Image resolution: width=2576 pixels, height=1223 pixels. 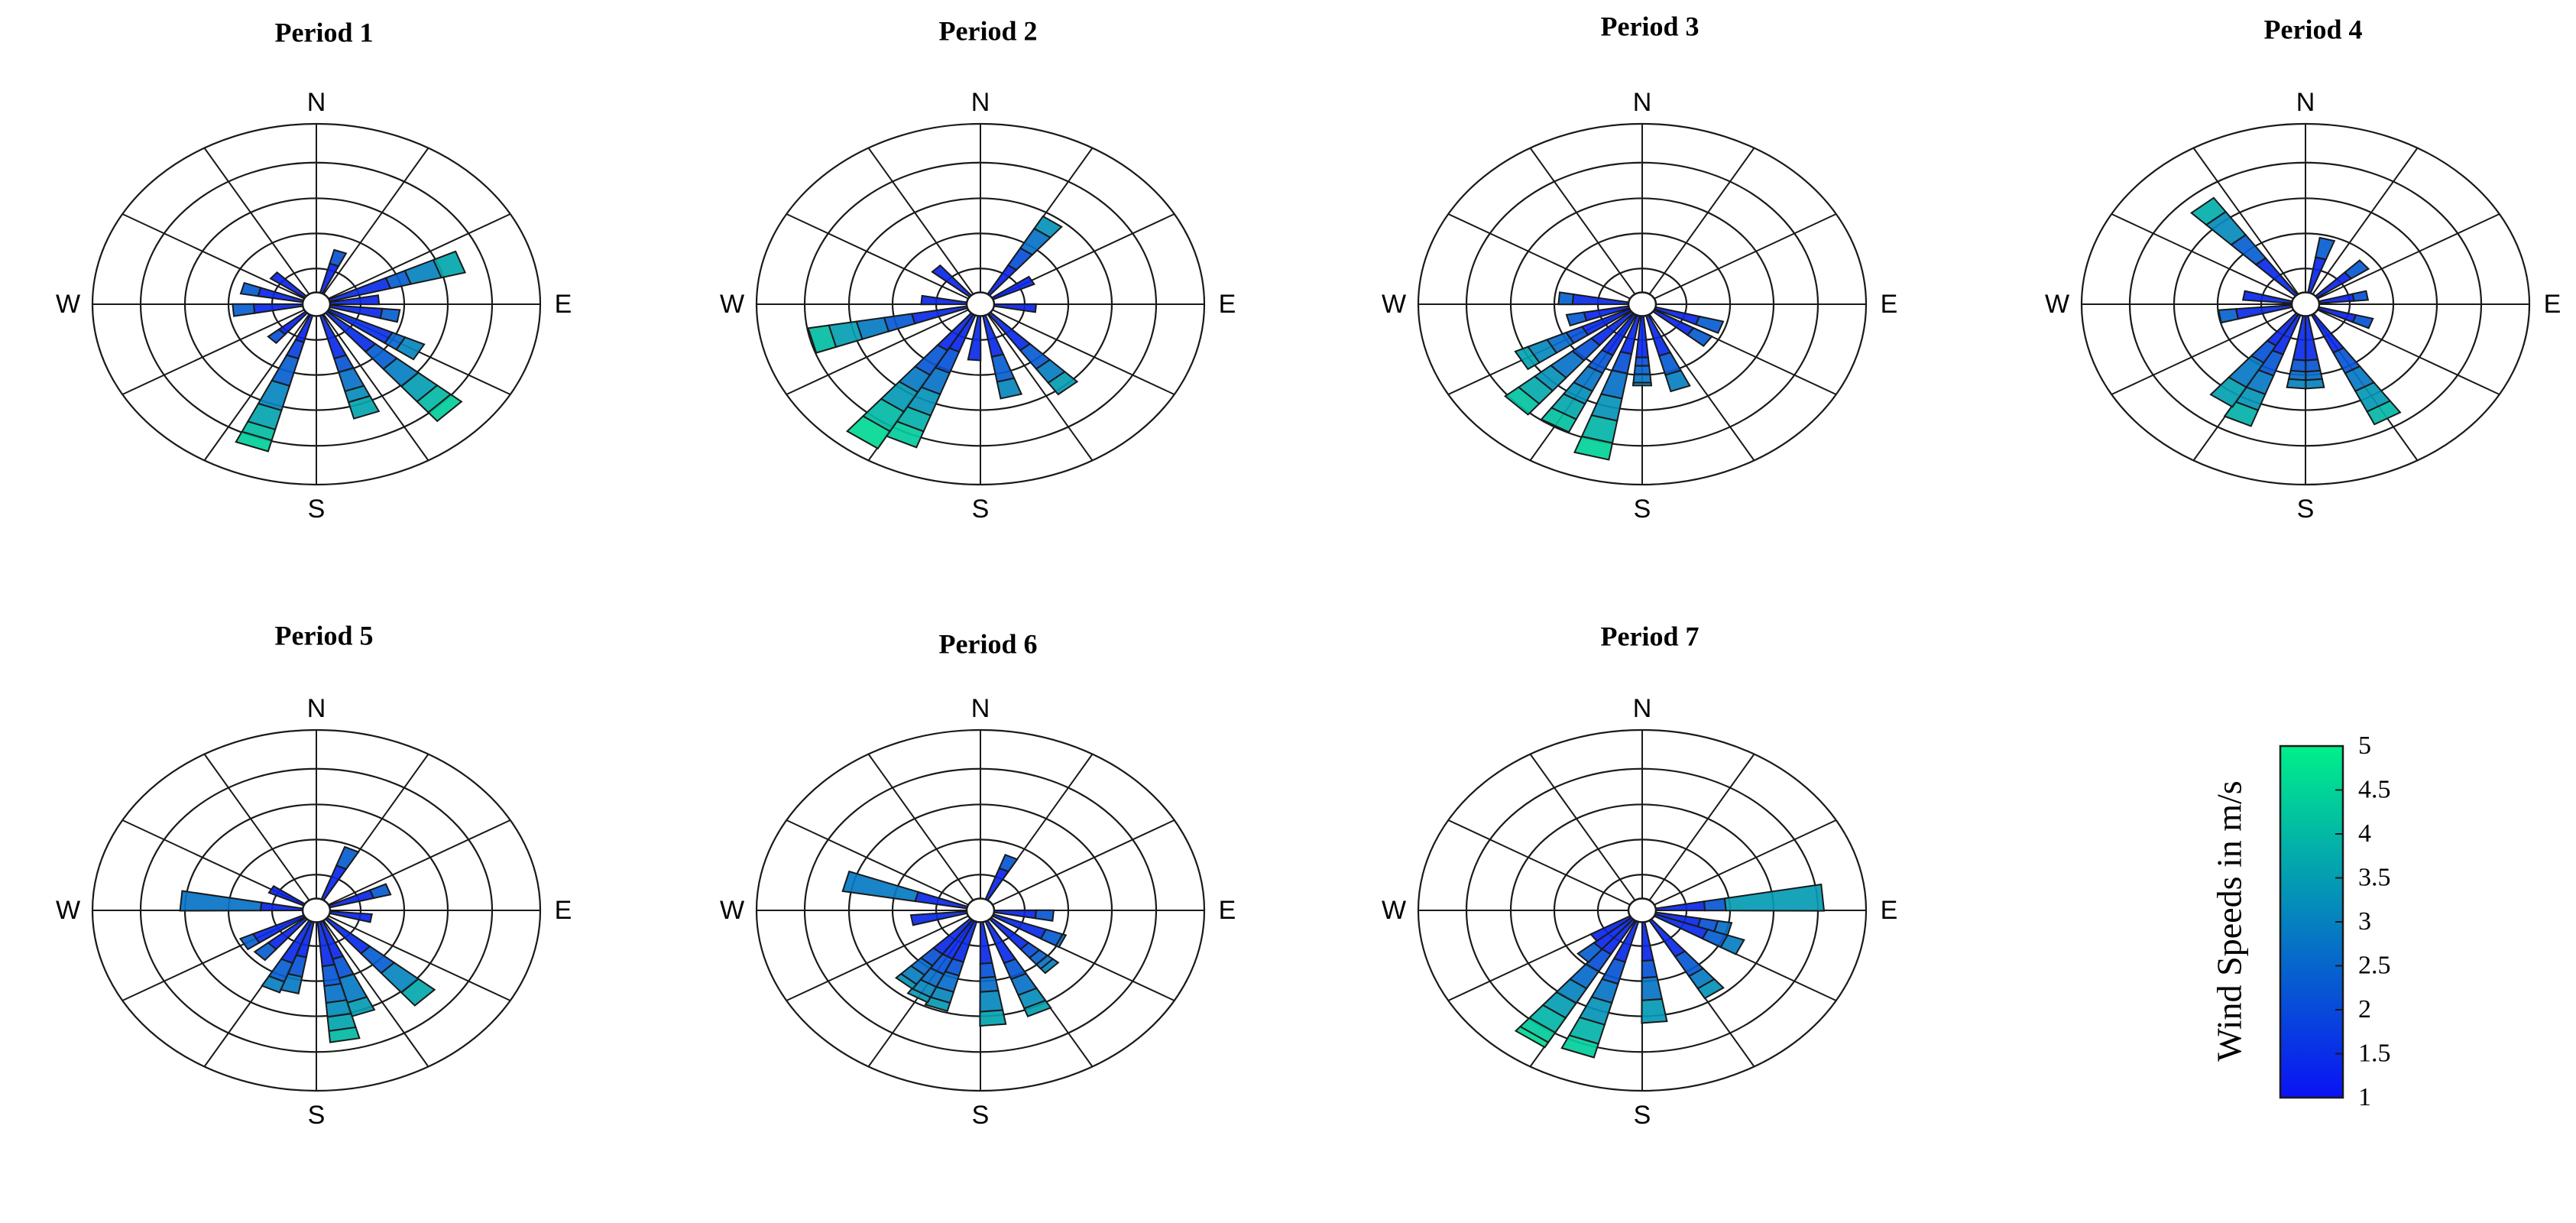 What do you see at coordinates (2313, 29) in the screenshot?
I see `panel-title: Period 4` at bounding box center [2313, 29].